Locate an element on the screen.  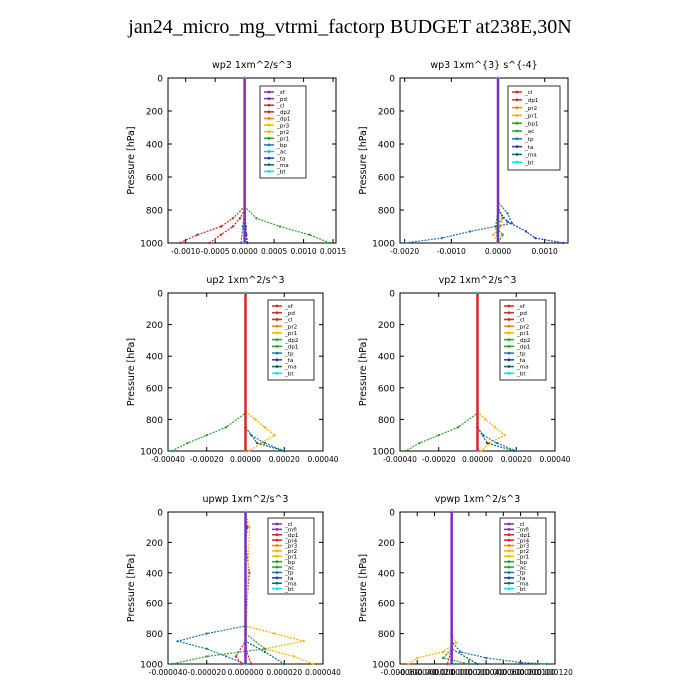
y-tick-label: 200 is located at coordinates (386, 326).